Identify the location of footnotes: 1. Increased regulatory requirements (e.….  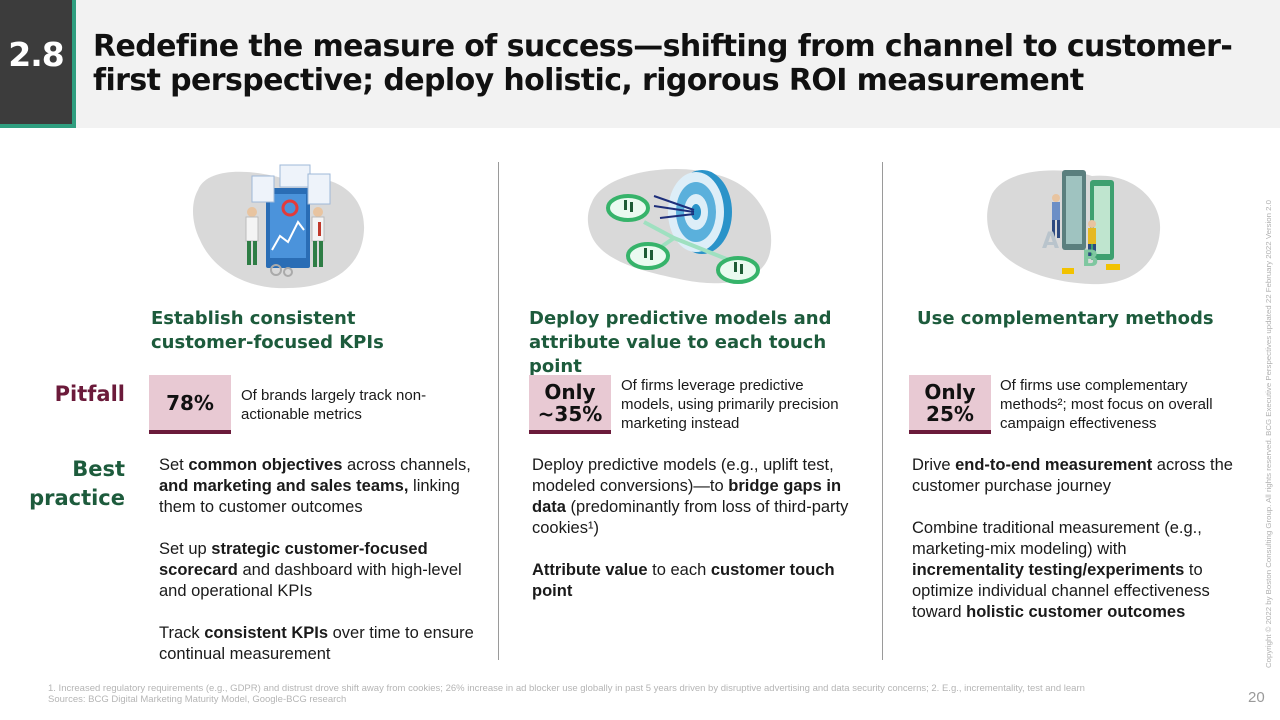
(638, 694).